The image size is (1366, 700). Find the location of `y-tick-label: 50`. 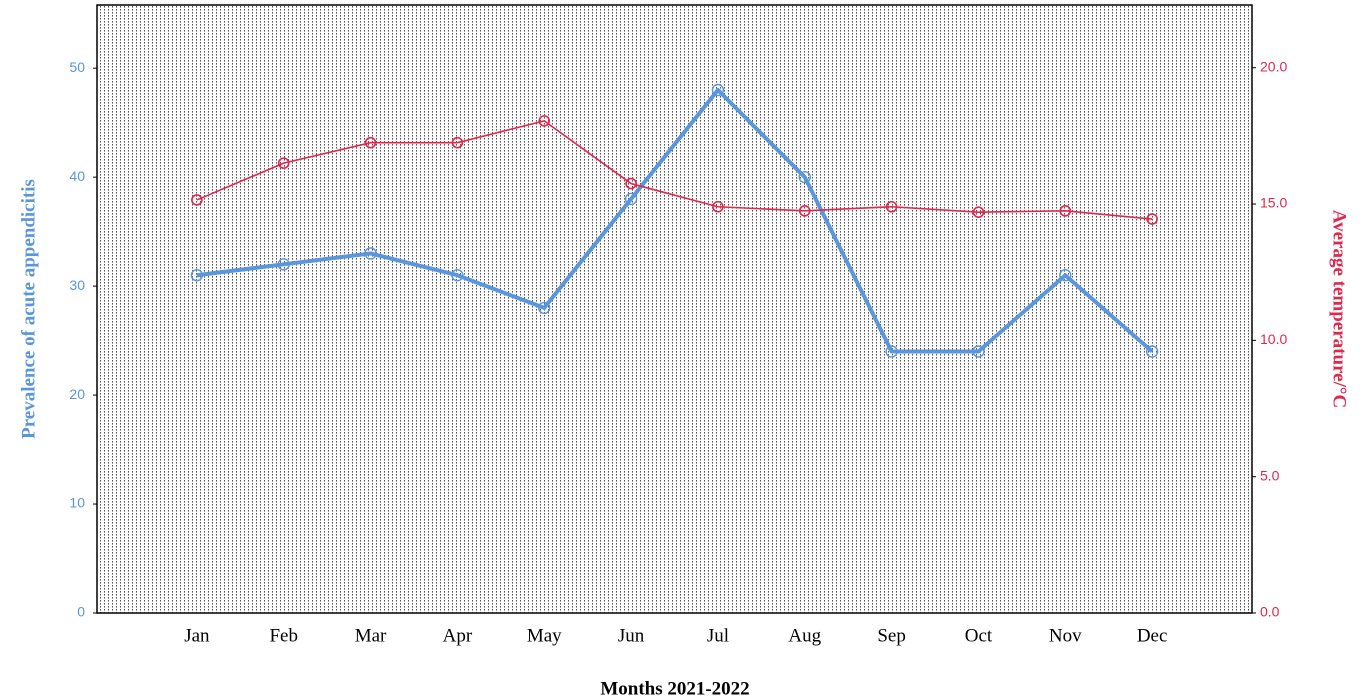

y-tick-label: 50 is located at coordinates (77, 67).